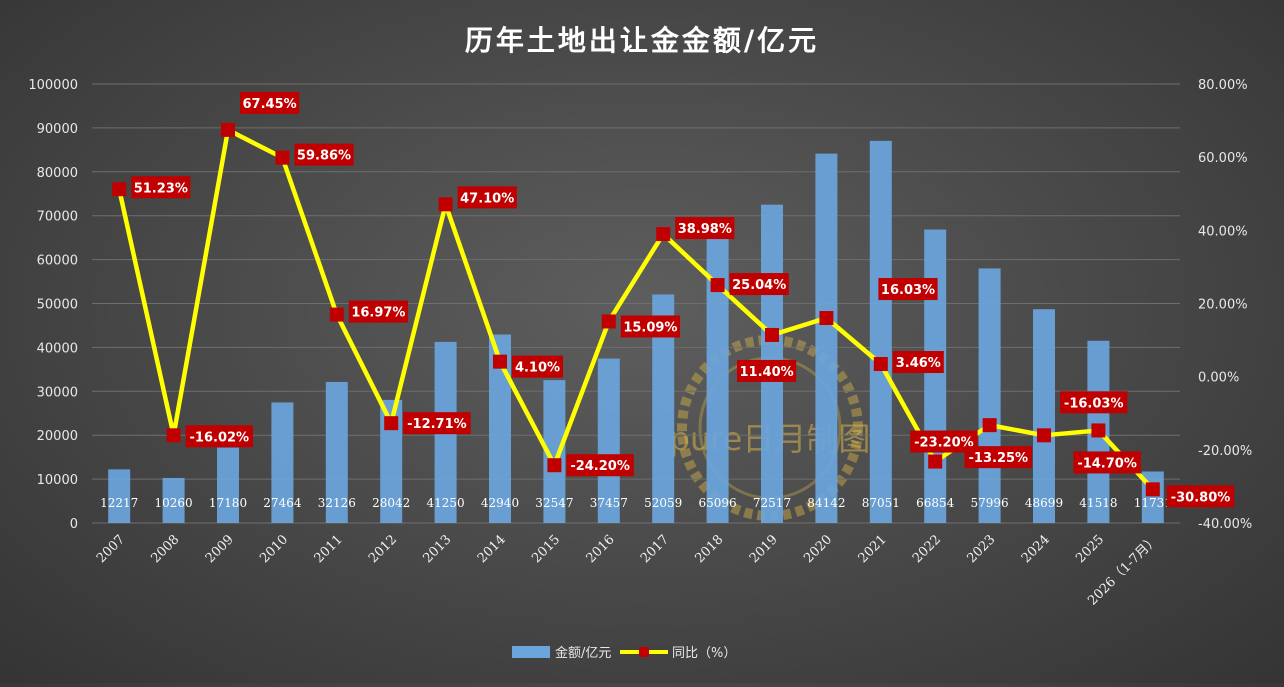 The height and width of the screenshot is (687, 1284). I want to click on yoy-label: 67.45%, so click(270, 104).